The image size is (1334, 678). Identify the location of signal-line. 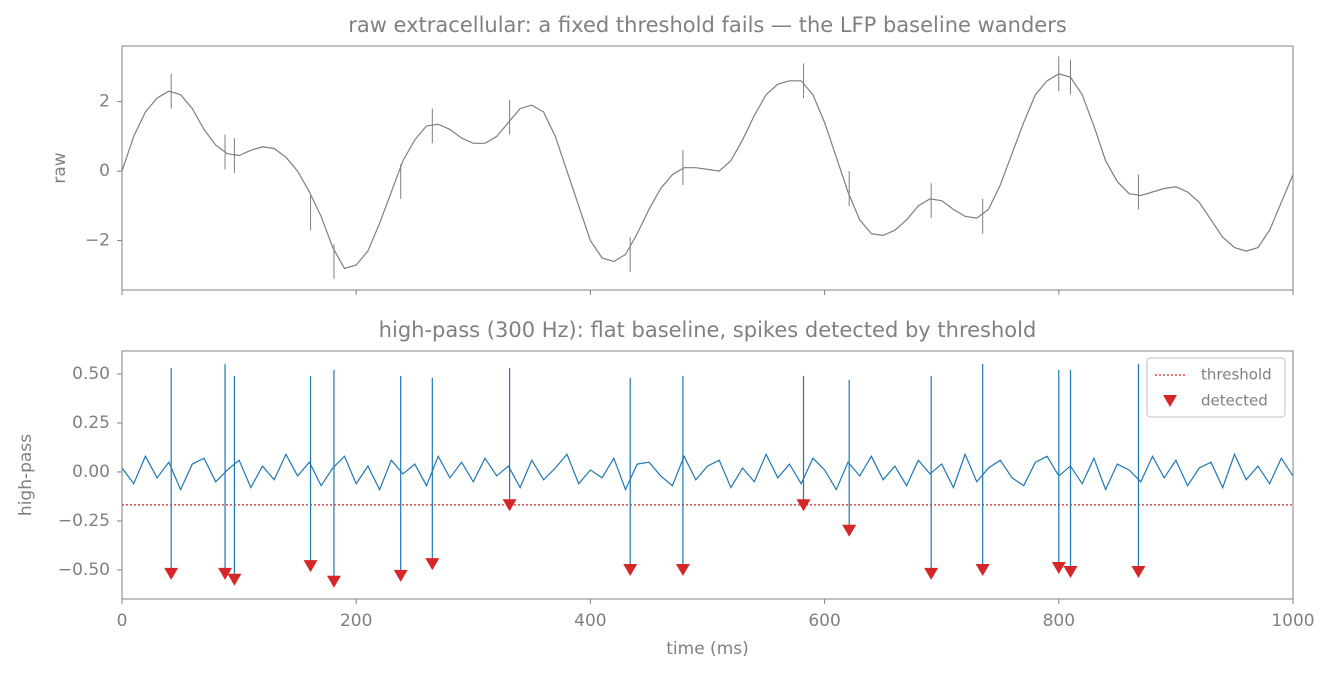
(707, 472).